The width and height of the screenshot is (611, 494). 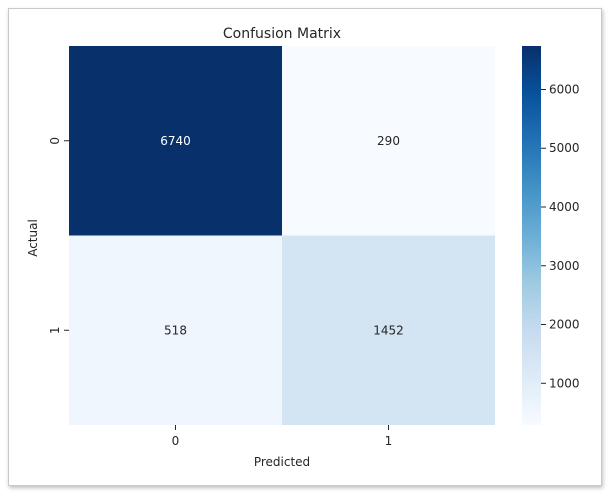 What do you see at coordinates (176, 441) in the screenshot?
I see `x-tick-label: 0` at bounding box center [176, 441].